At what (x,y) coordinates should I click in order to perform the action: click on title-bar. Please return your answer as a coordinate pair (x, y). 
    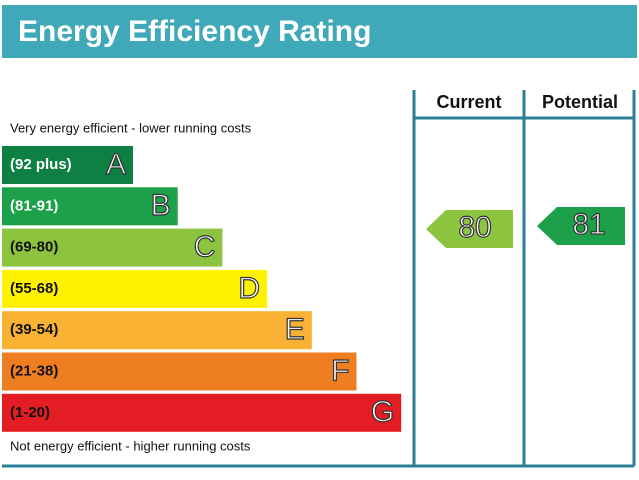
    Looking at the image, I should click on (319, 31).